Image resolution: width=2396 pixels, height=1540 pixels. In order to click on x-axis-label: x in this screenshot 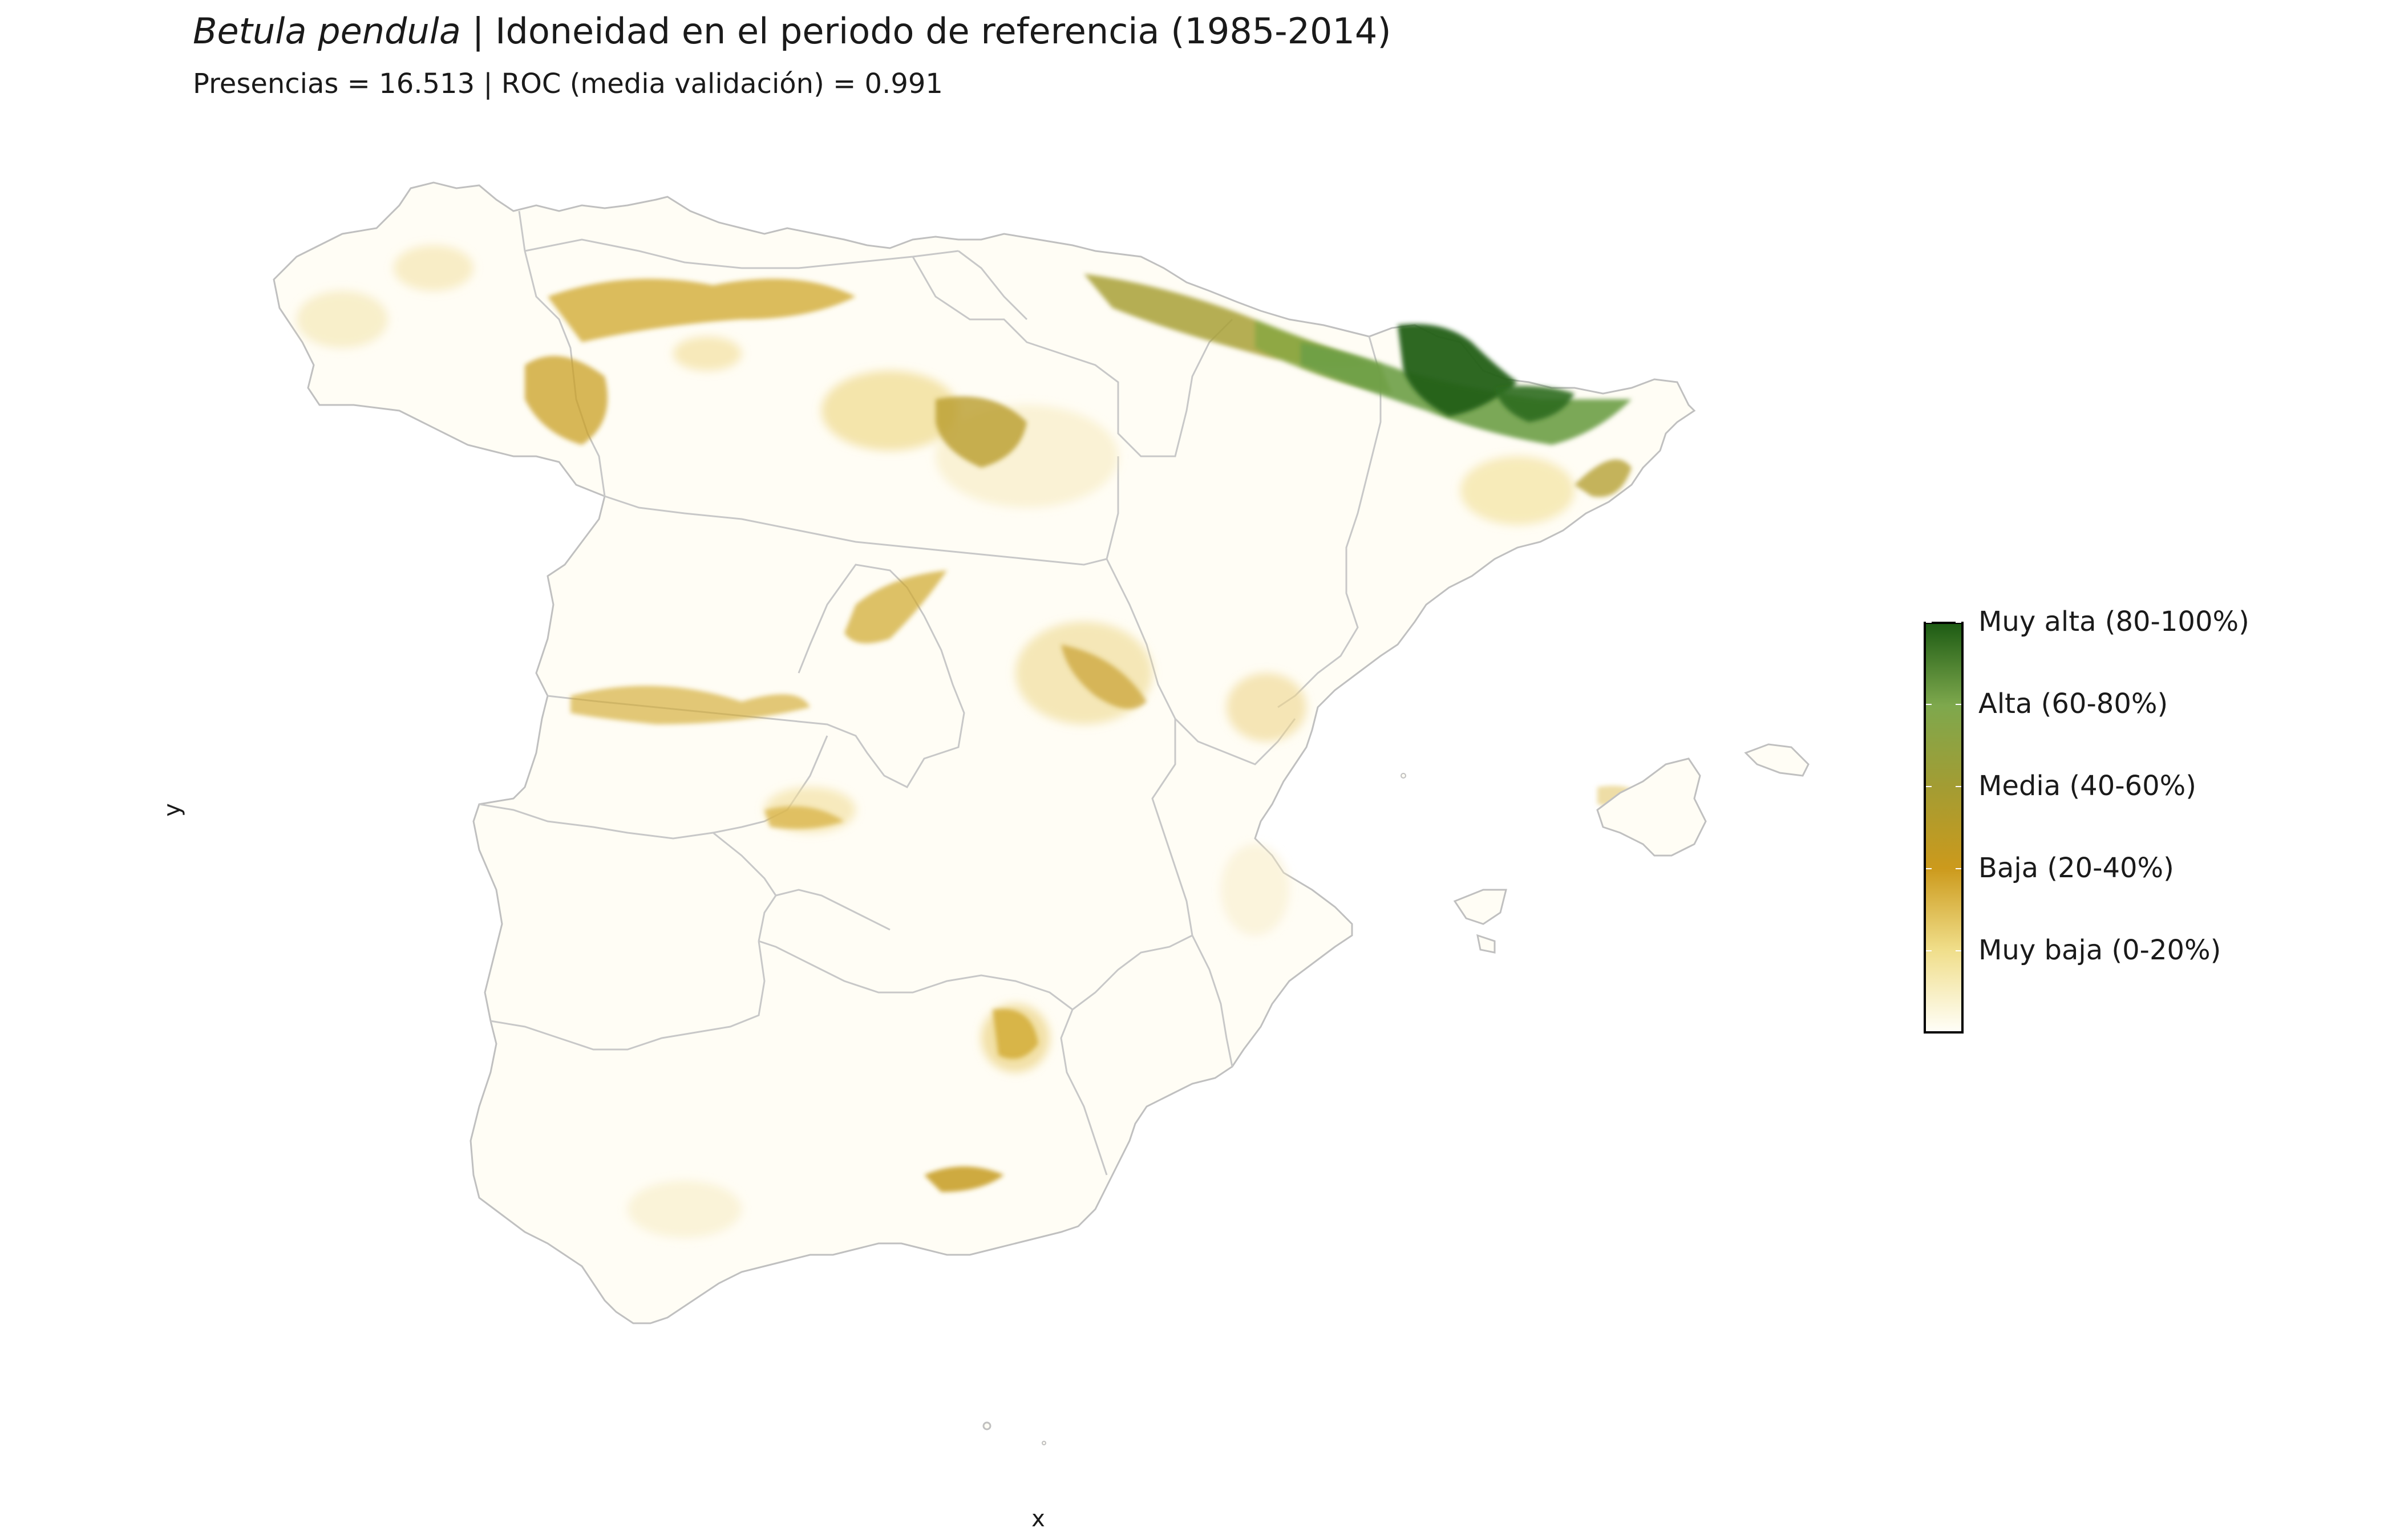, I will do `click(1038, 1519)`.